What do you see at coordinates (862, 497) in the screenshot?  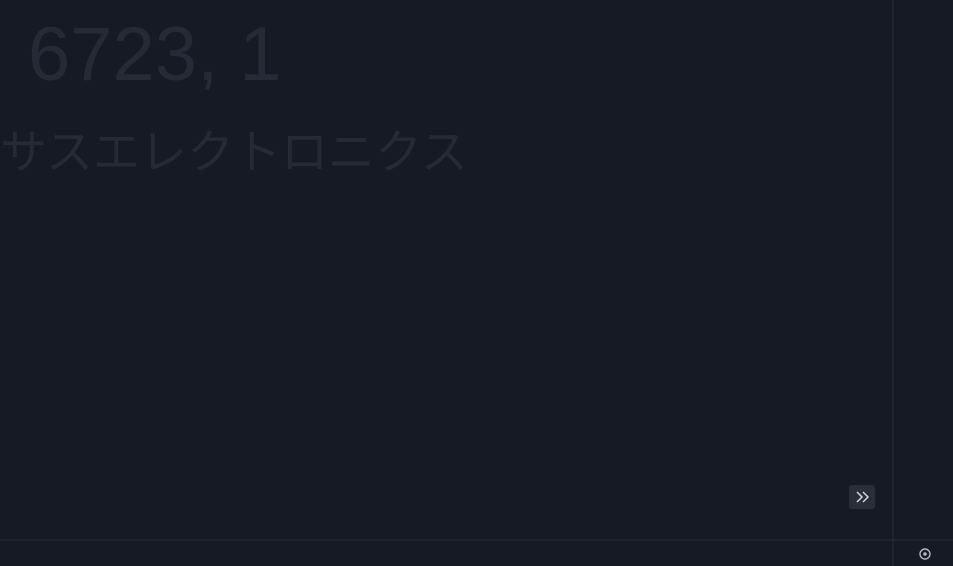 I see `scroll-button` at bounding box center [862, 497].